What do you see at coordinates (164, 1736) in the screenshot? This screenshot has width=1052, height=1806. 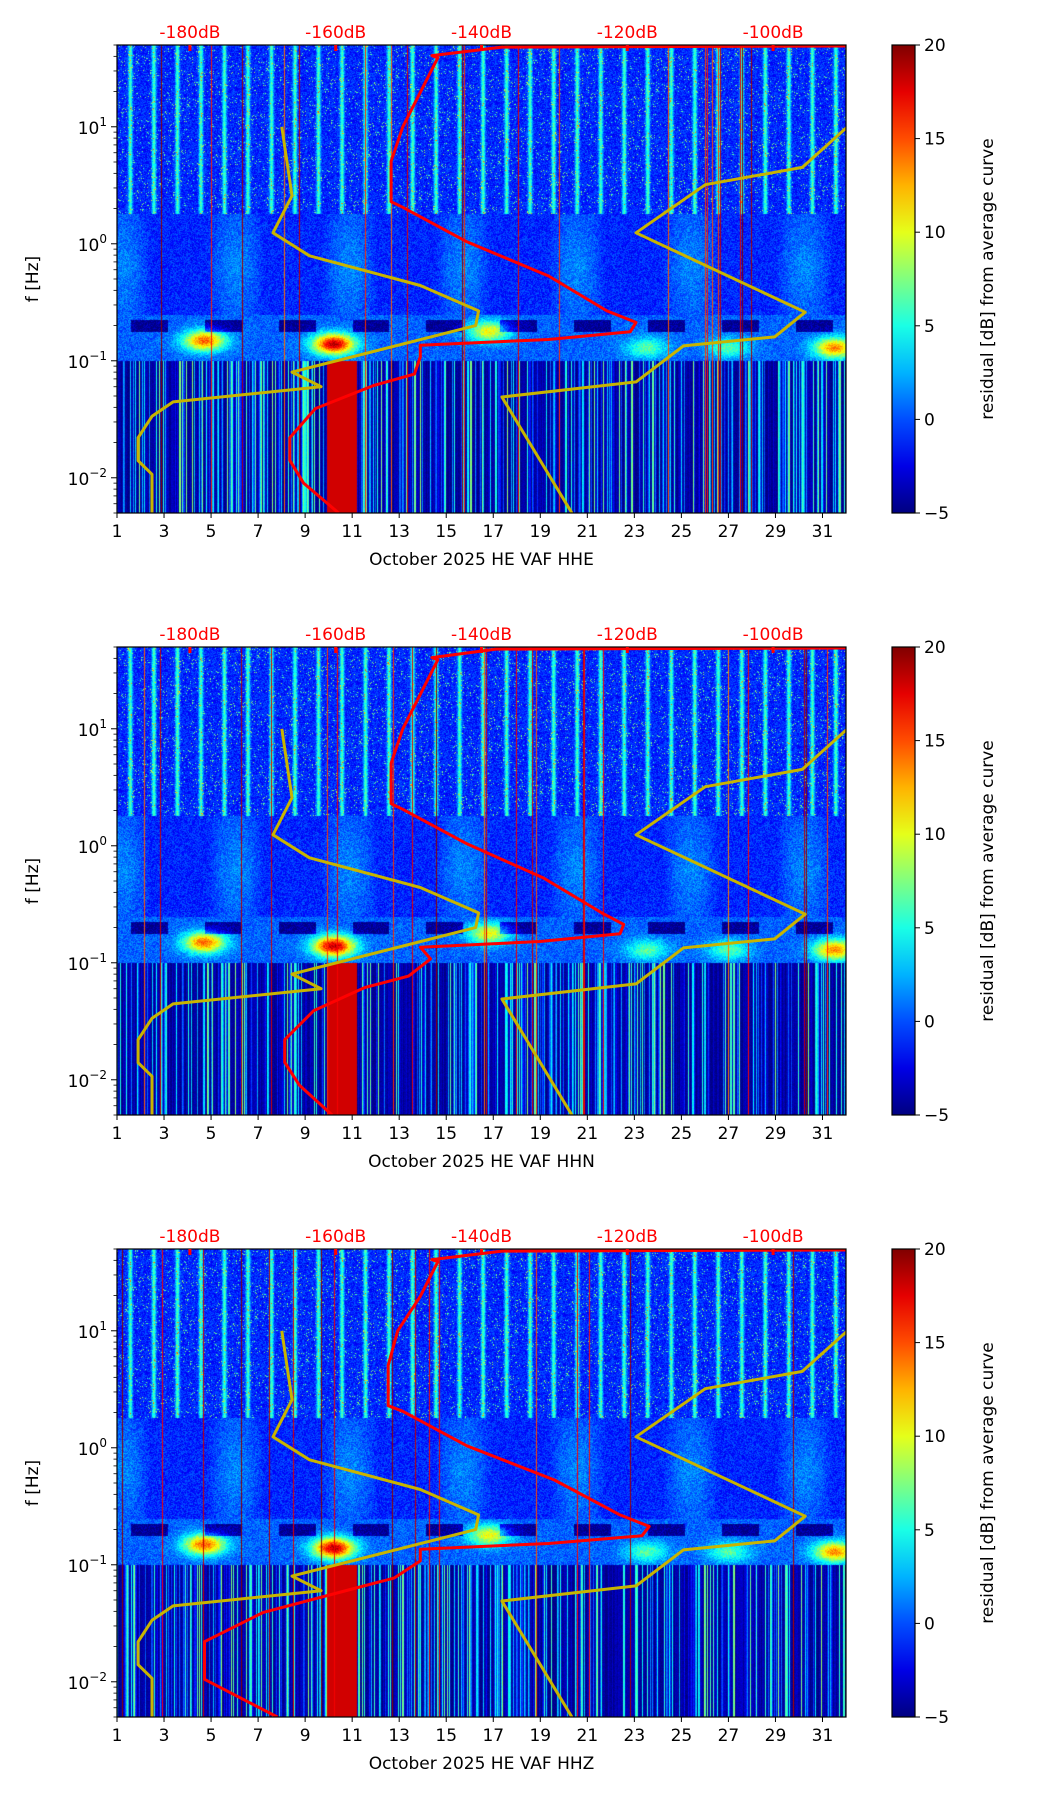 I see `x-tick-label: 3` at bounding box center [164, 1736].